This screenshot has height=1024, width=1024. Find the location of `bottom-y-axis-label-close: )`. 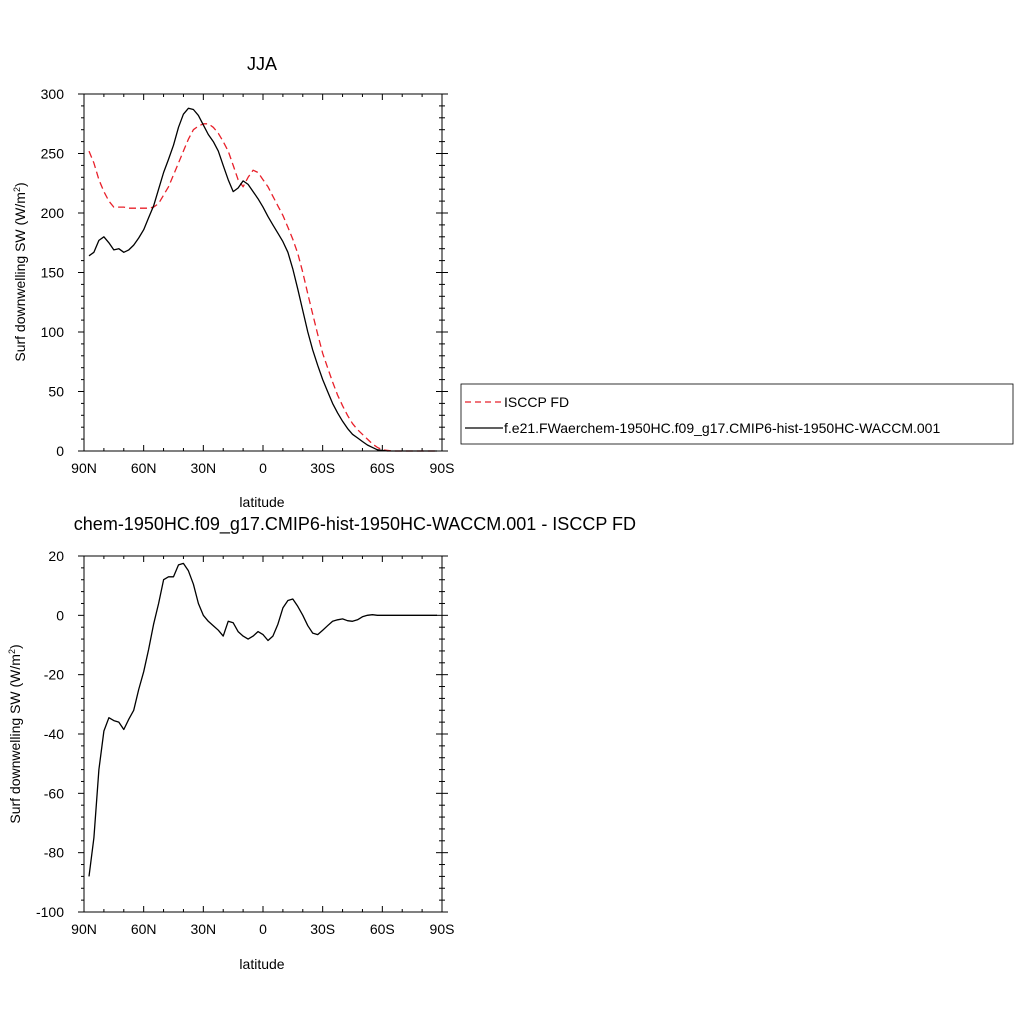

bottom-y-axis-label-close: ) is located at coordinates (15, 646).